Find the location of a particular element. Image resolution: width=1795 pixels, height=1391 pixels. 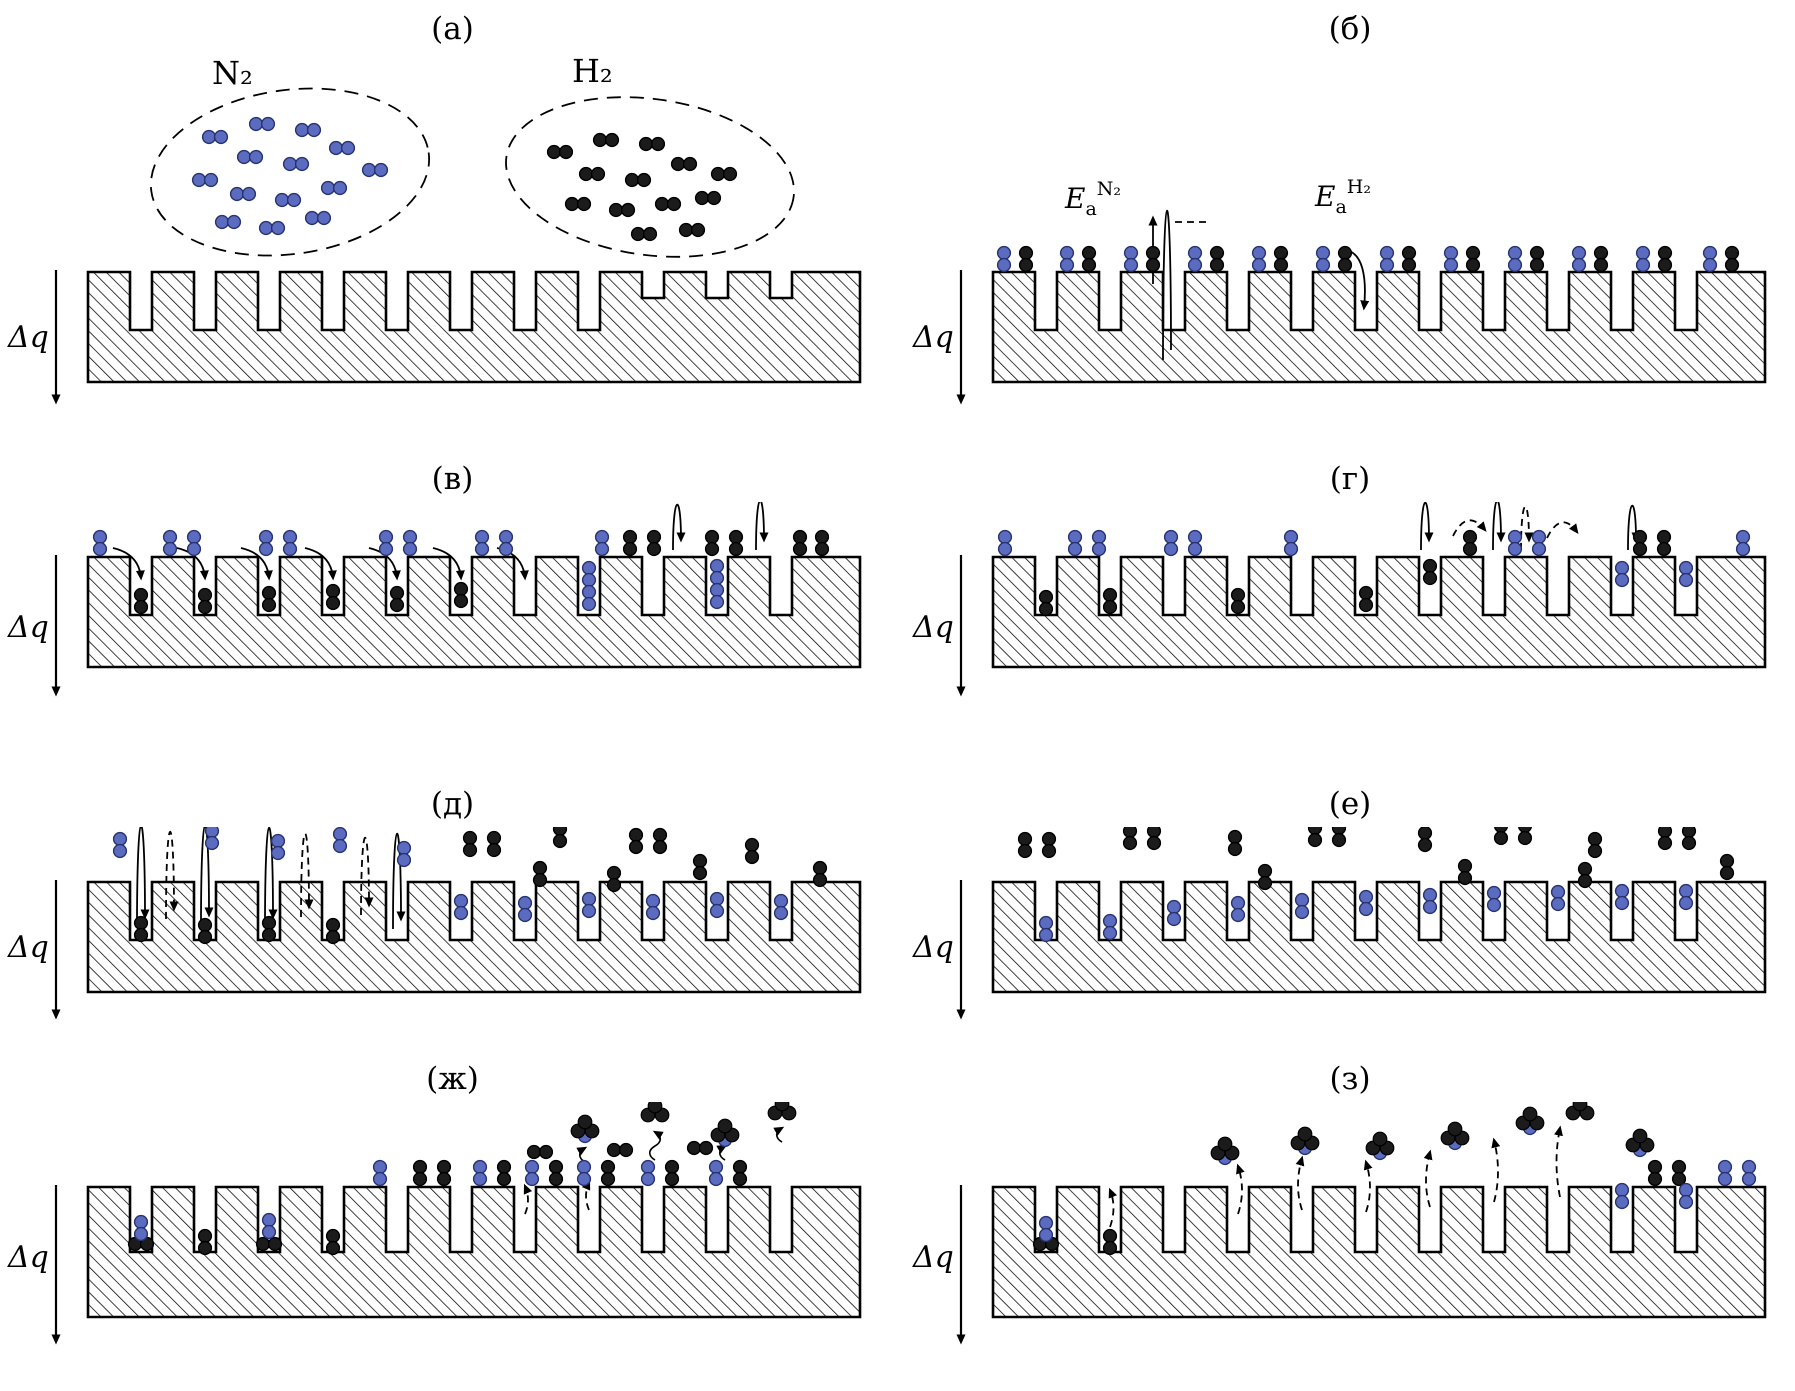

panel-z-label: (з) is located at coordinates (1350, 1079).